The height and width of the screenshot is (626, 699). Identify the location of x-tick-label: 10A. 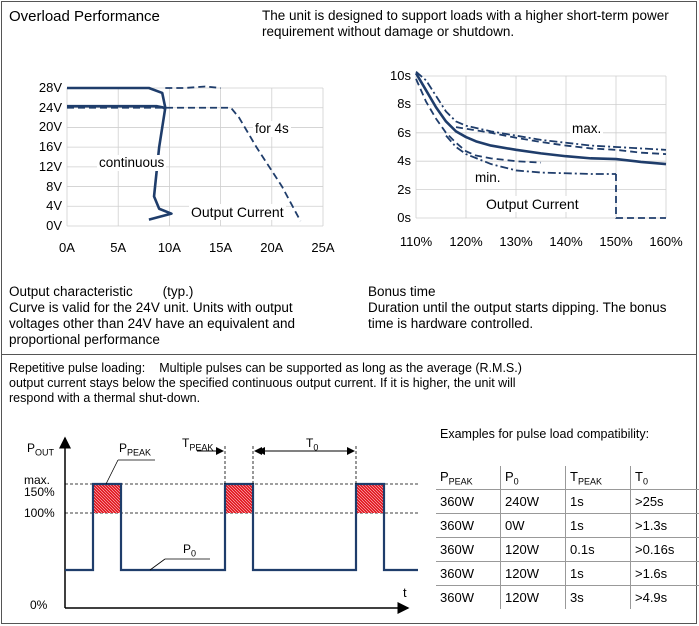
(169, 247).